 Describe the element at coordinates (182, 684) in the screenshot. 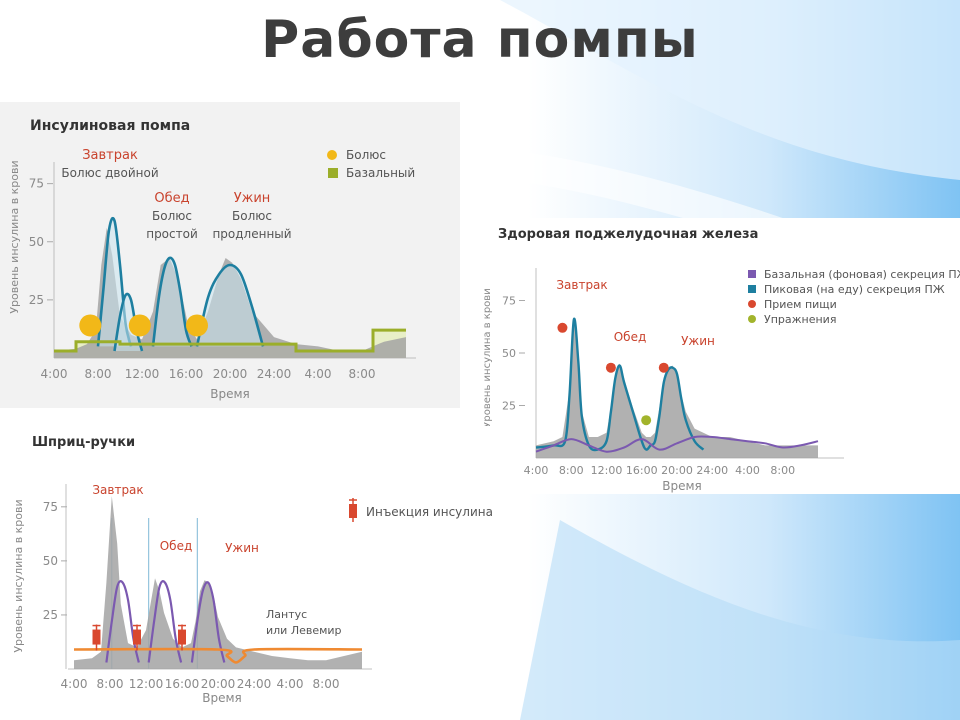

I see `pens-xtick-3: 16:00` at that location.